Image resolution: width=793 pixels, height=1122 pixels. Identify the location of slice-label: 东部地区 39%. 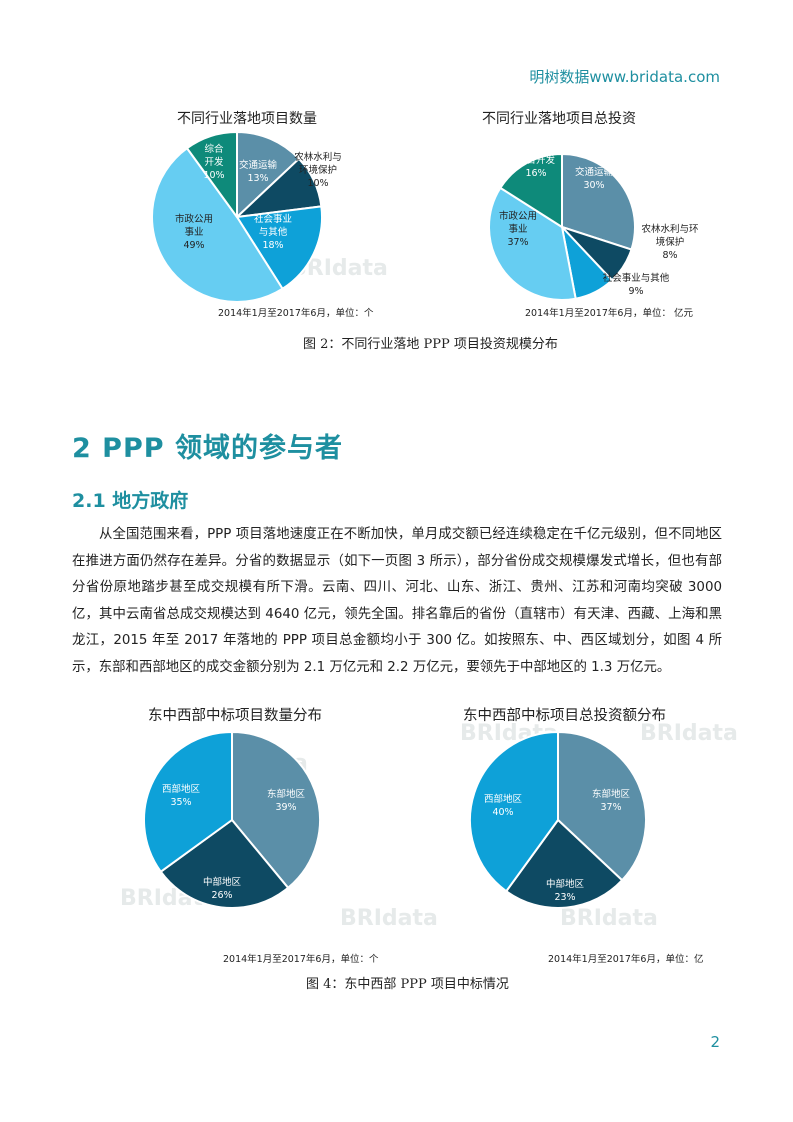
(286, 800).